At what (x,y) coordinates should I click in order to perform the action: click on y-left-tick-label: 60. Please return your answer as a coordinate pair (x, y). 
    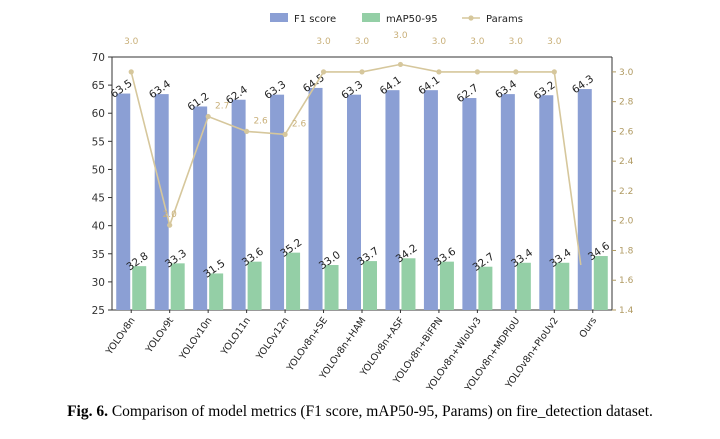
    Looking at the image, I should click on (98, 114).